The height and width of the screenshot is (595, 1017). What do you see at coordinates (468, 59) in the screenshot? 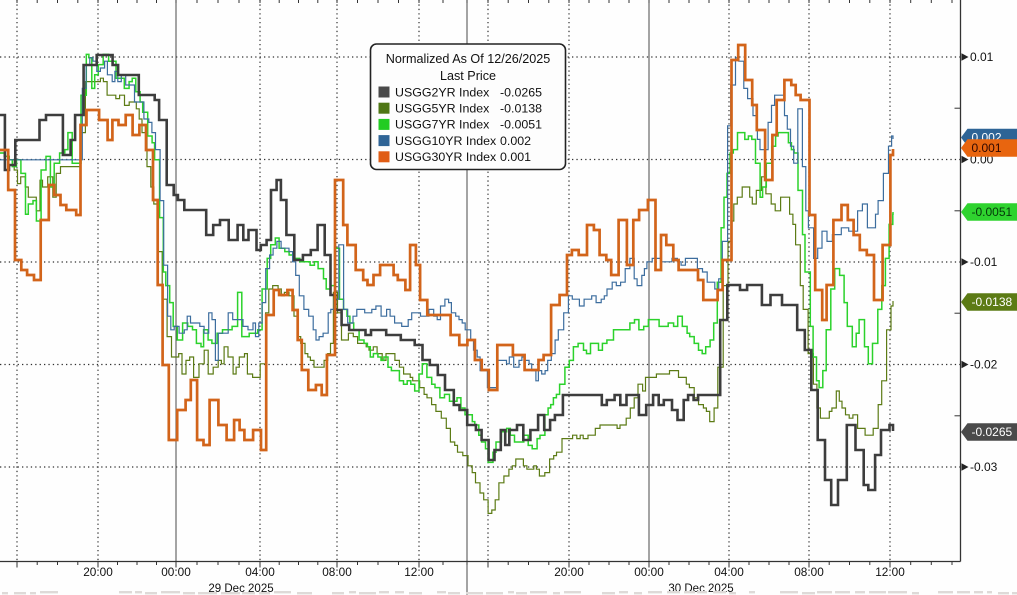
I see `svg-text: Normalized As Of 12/26/2025` at bounding box center [468, 59].